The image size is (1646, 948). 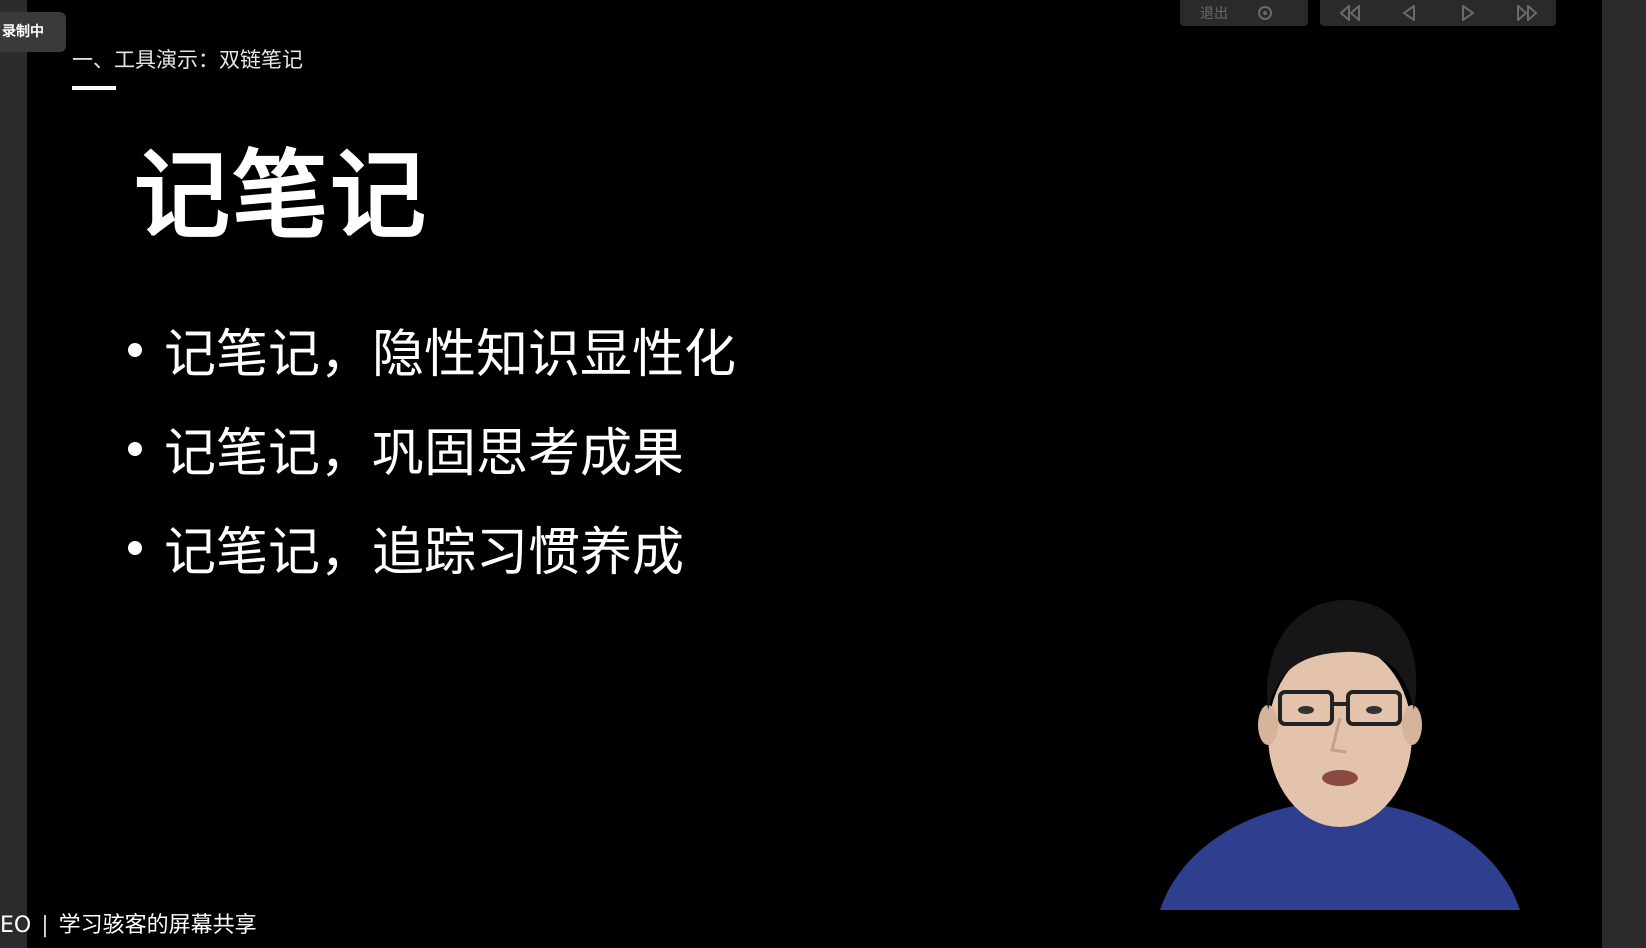 I want to click on bullet-item: 记笔记，追踪习惯养成, so click(x=432, y=547).